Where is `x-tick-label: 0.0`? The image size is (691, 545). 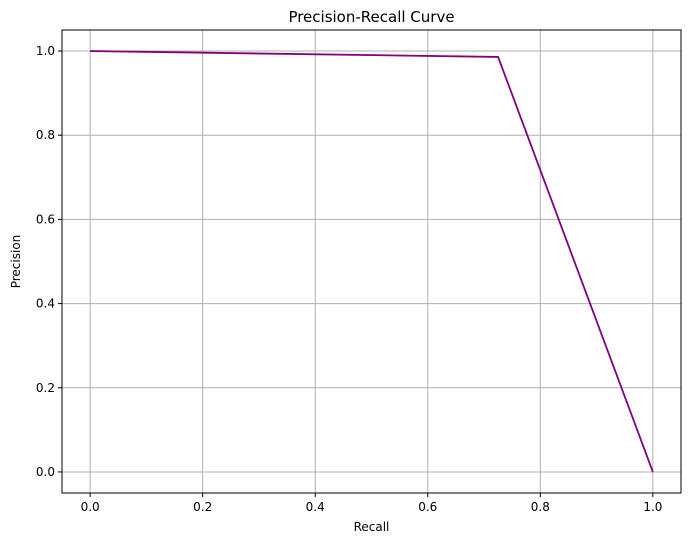
x-tick-label: 0.0 is located at coordinates (90, 507).